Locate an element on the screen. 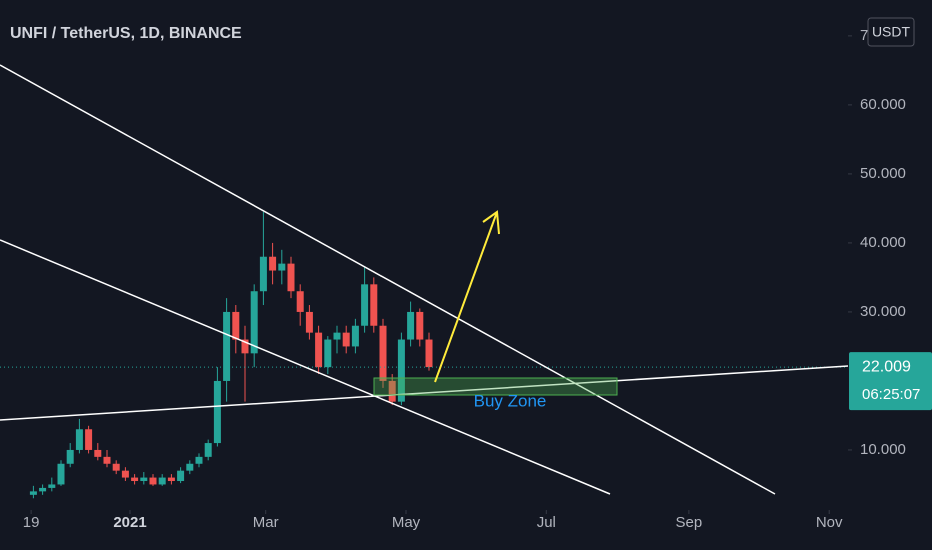 The height and width of the screenshot is (550, 932). y-tick-label: 60.000 is located at coordinates (883, 104).